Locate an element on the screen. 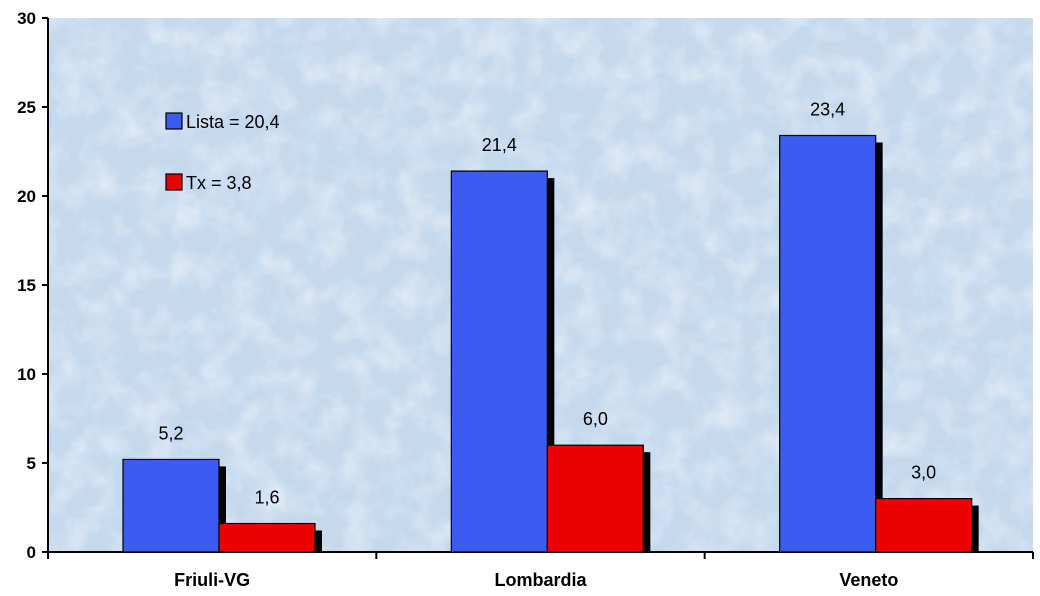  y-tick-label: 0 is located at coordinates (31, 552).